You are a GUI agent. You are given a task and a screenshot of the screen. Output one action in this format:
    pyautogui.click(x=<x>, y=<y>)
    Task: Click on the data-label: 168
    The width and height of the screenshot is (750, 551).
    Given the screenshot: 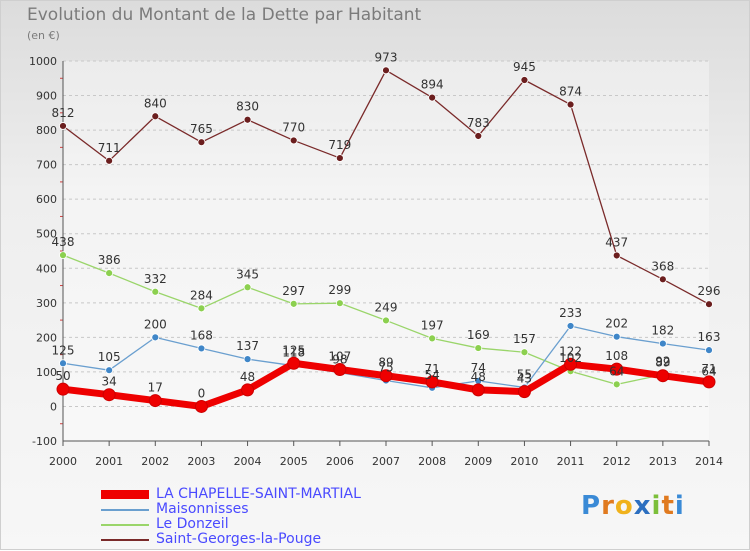 What is the action you would take?
    pyautogui.click(x=201, y=335)
    